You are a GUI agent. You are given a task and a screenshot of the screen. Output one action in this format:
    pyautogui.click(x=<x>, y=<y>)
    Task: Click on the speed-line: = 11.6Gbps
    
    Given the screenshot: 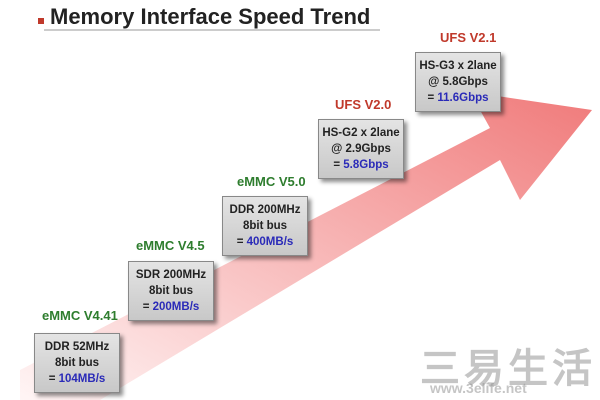 What is the action you would take?
    pyautogui.click(x=458, y=98)
    